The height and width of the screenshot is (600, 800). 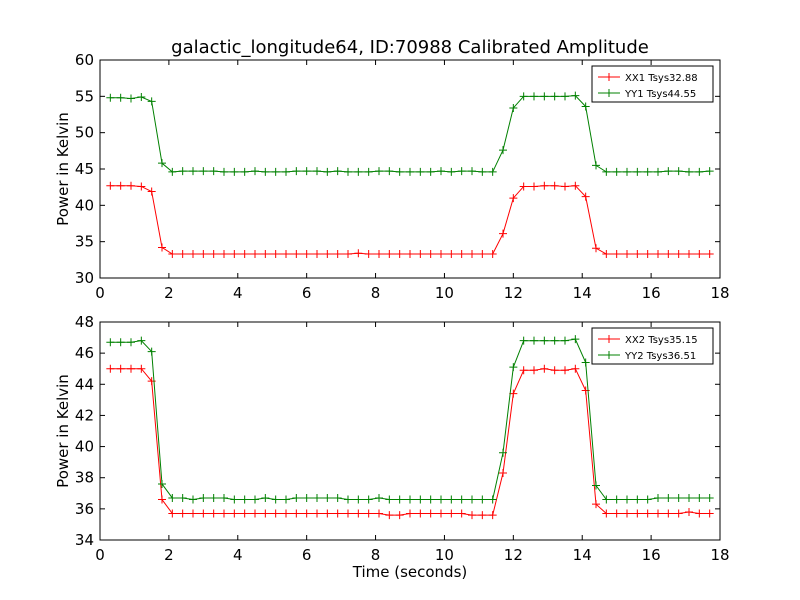 What do you see at coordinates (169, 293) in the screenshot?
I see `top-x-tick-label: 2` at bounding box center [169, 293].